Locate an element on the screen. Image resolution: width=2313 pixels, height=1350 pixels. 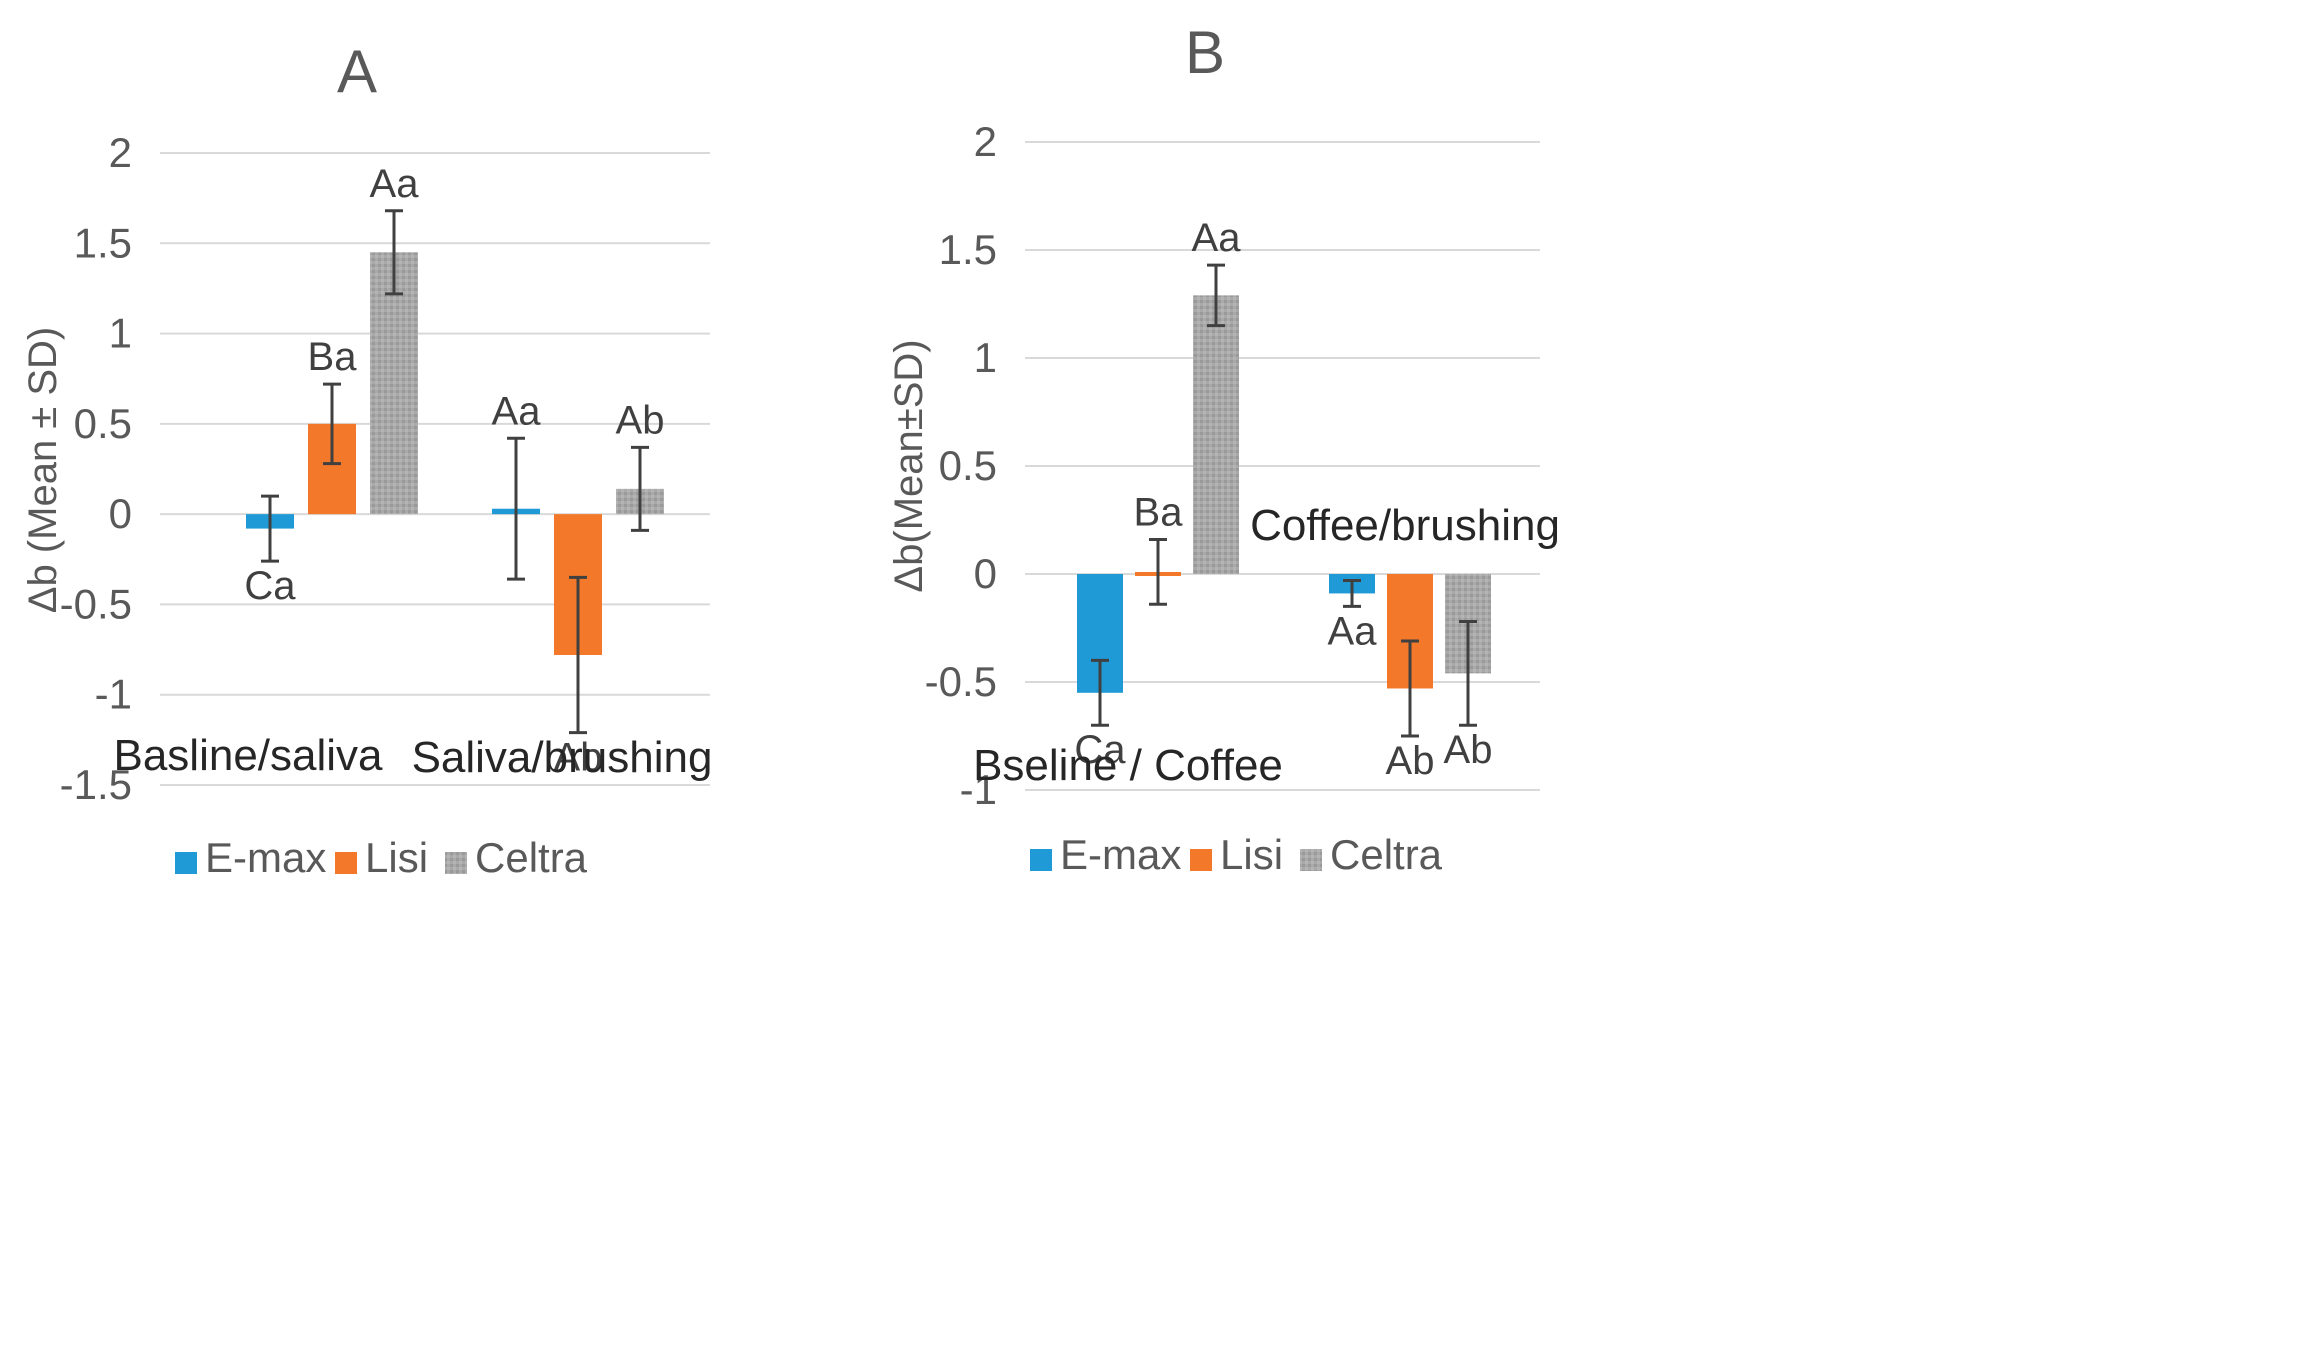
panel-b-legend-swatch-e-max is located at coordinates (1041, 860).